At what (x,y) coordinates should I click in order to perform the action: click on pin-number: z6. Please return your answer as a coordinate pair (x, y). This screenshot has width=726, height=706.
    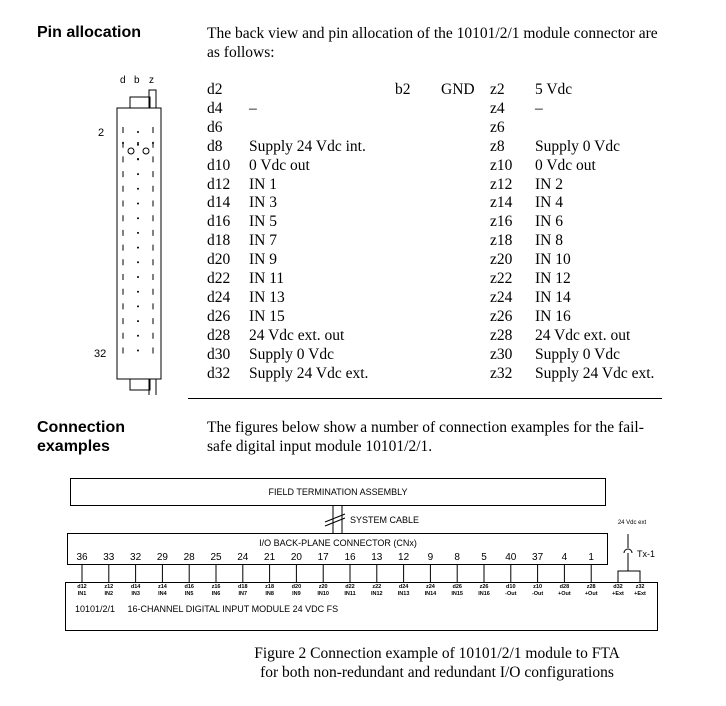
    Looking at the image, I should click on (497, 127).